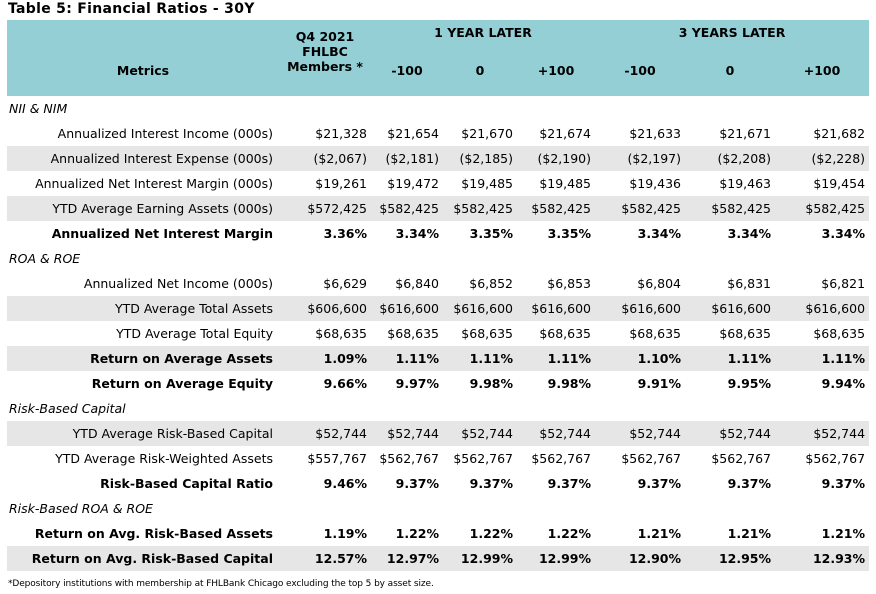 This screenshot has height=594, width=876. Describe the element at coordinates (655, 183) in the screenshot. I see `table-cell: $19,436` at that location.